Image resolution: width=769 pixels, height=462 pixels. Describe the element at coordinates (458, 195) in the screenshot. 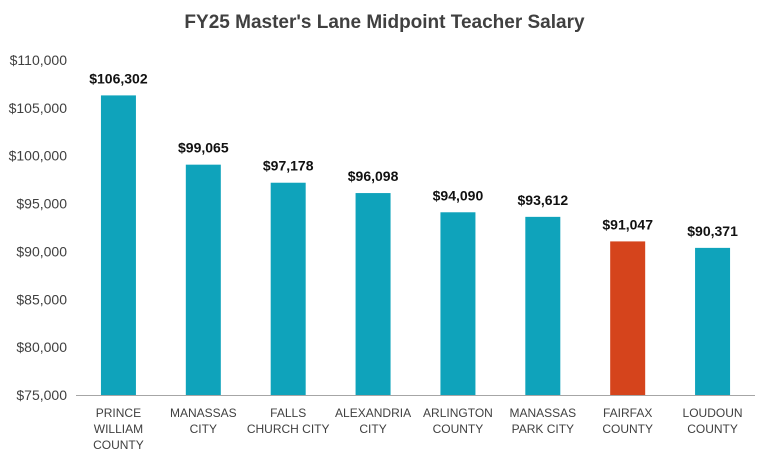

I see `data-label: $94,090` at that location.